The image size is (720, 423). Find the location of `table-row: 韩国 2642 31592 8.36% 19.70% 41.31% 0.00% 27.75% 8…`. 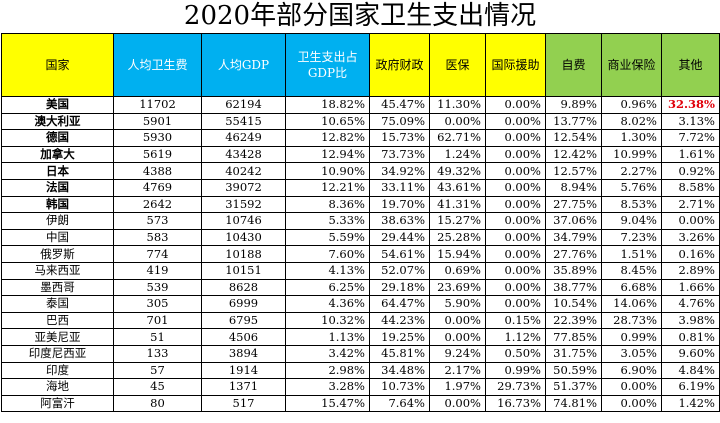

table-row: 韩国 2642 31592 8.36% 19.70% 41.31% 0.00% 27.75% 8… is located at coordinates (360, 204).